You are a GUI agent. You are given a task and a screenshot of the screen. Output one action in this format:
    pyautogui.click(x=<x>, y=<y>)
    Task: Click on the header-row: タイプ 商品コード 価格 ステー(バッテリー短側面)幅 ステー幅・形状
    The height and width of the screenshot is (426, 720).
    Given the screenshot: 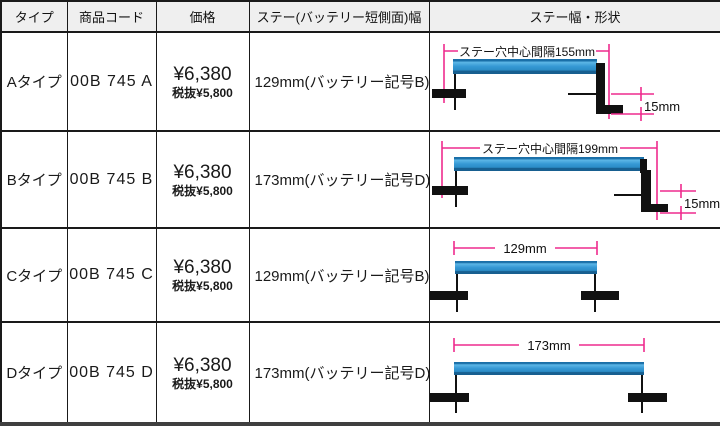 What is the action you would take?
    pyautogui.click(x=360, y=16)
    